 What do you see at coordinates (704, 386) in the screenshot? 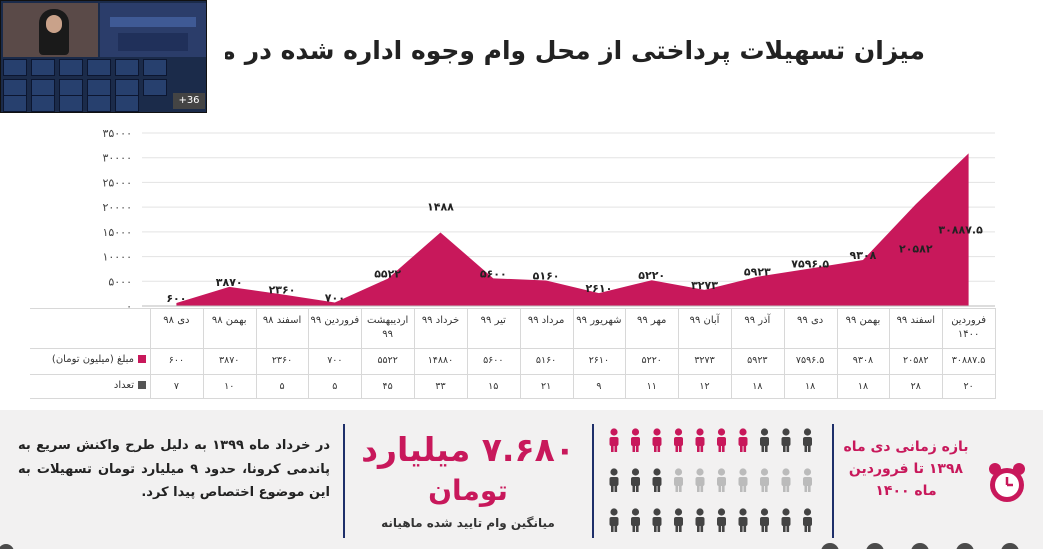
I see `table-cell: ۱۲` at bounding box center [704, 386].